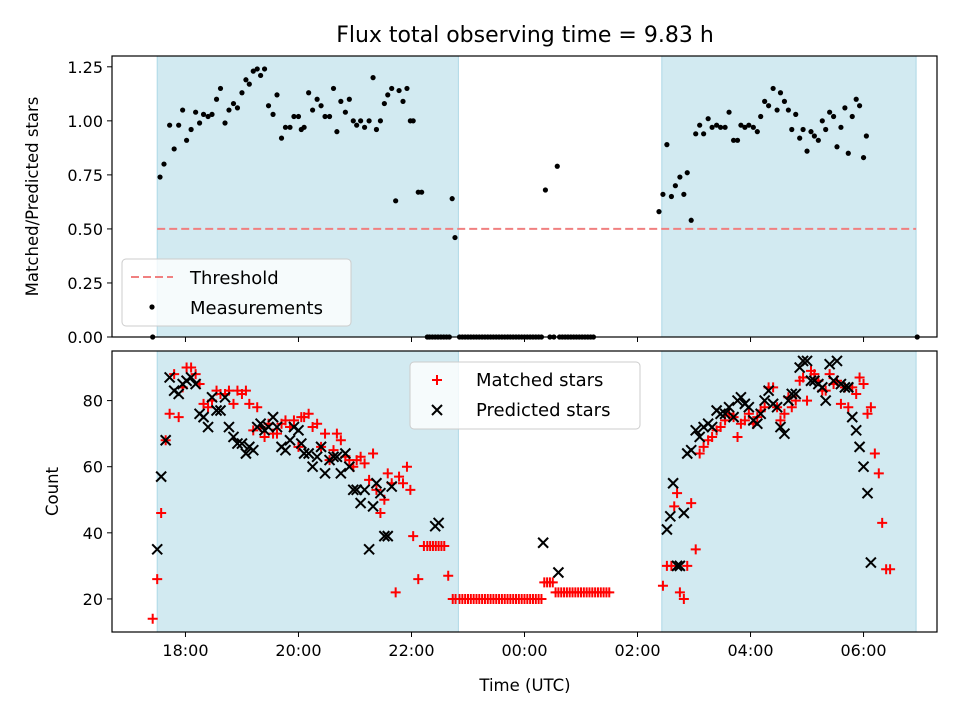  I want to click on legend-measurement-swatch, so click(152, 307).